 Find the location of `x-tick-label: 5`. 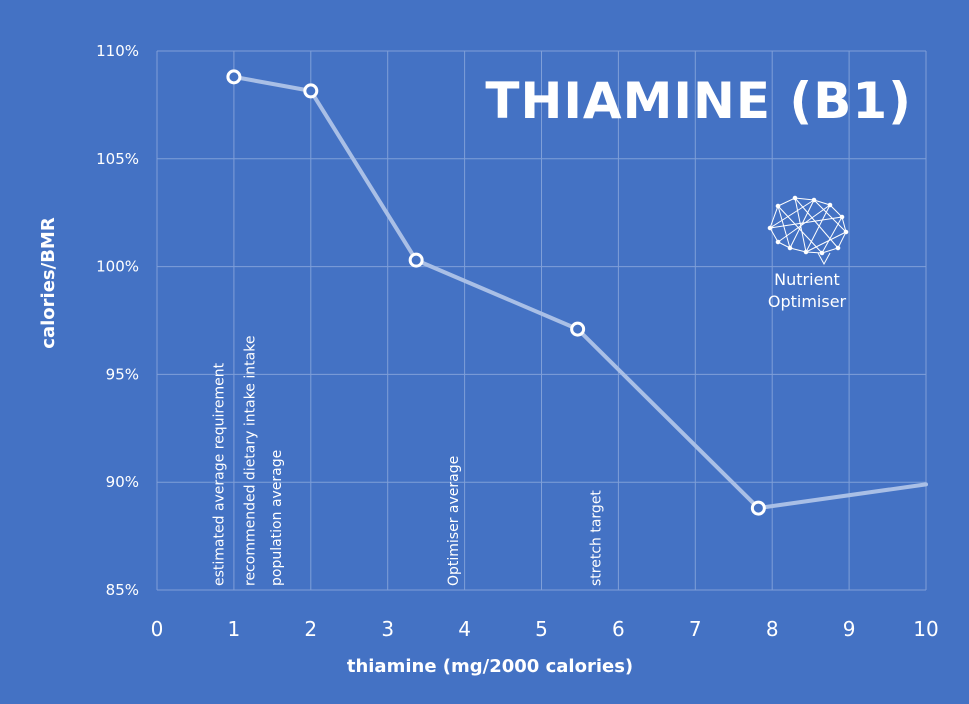

x-tick-label: 5 is located at coordinates (541, 629).